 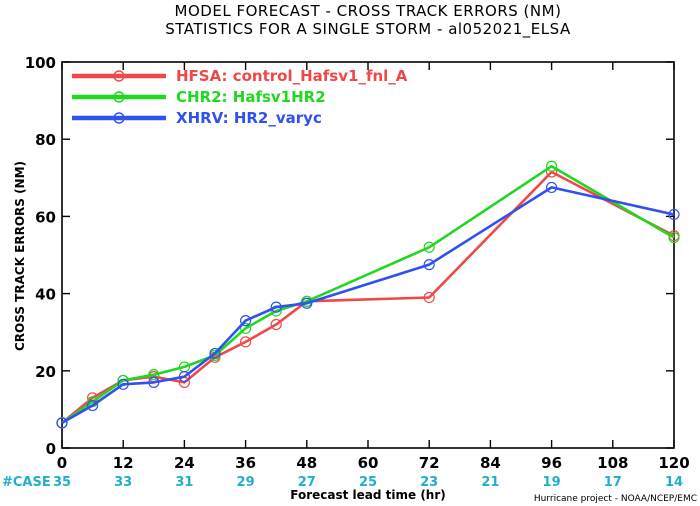 I want to click on case-count: 19, so click(x=552, y=482).